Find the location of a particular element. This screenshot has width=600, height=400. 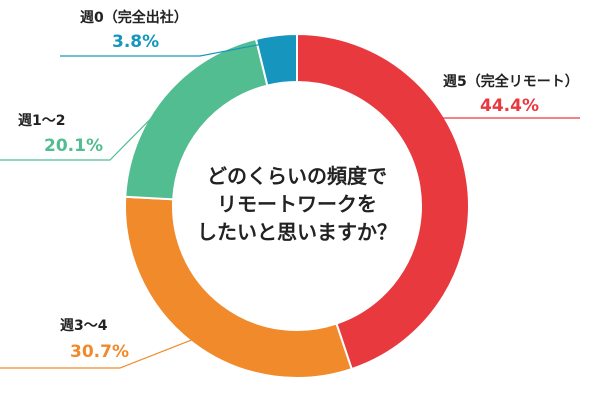

center-title-line-2: リモートワークを is located at coordinates (297, 204).